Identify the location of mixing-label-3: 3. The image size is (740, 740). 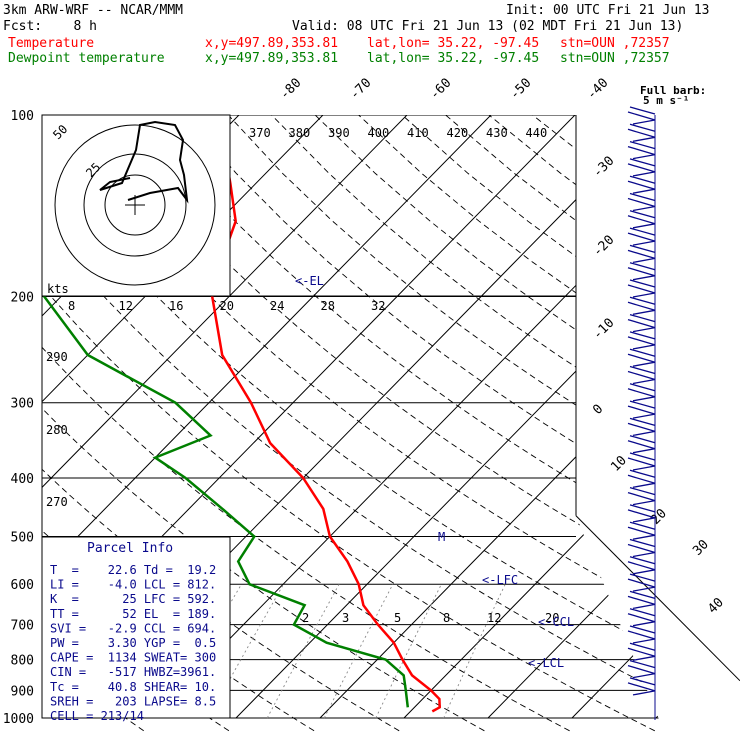
(345, 618).